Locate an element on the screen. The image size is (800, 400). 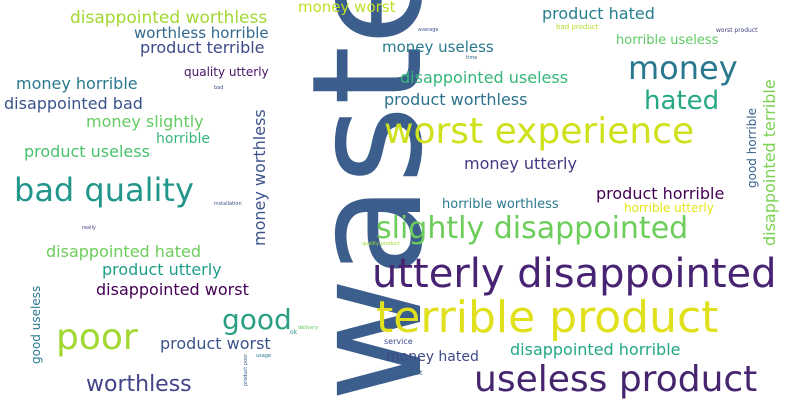
word-product-poor: product poor is located at coordinates (246, 369).